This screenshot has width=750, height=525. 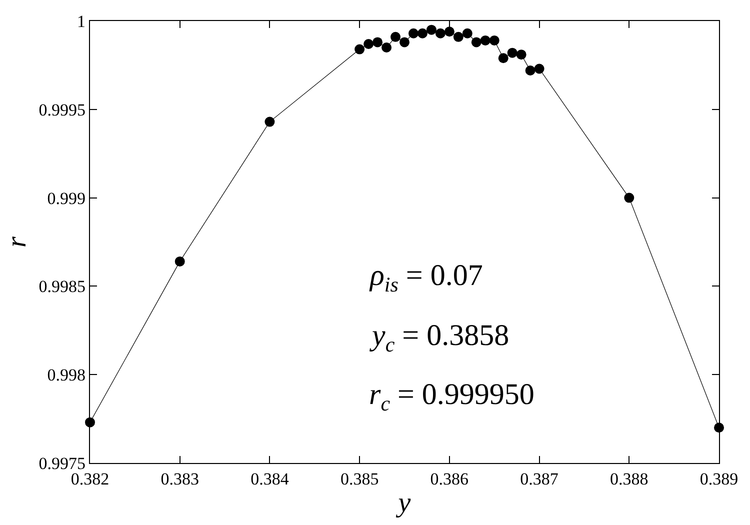 What do you see at coordinates (270, 479) in the screenshot?
I see `x-tick-label: 0.384` at bounding box center [270, 479].